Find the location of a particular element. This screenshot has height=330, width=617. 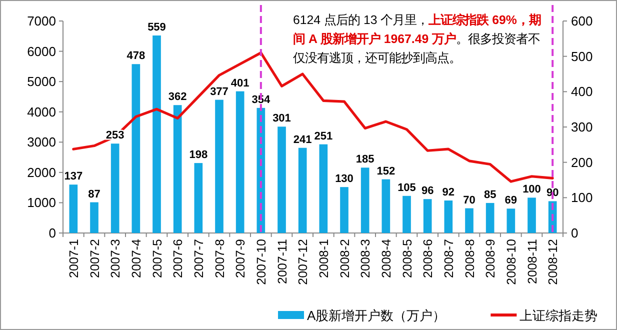

data-label: 377 is located at coordinates (219, 92).